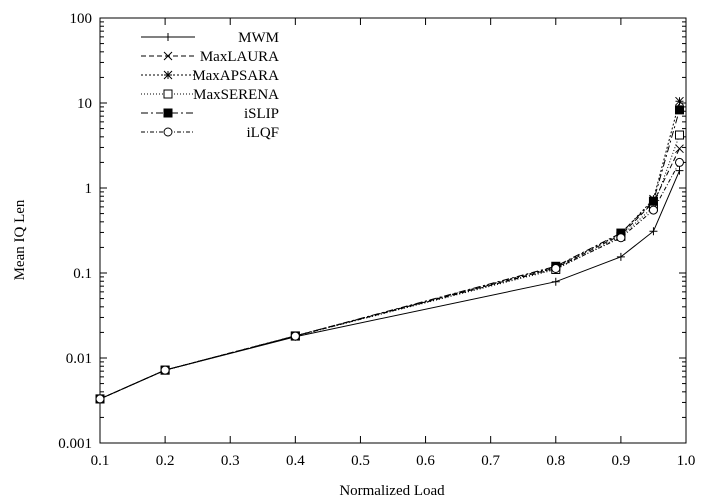 Image resolution: width=702 pixels, height=501 pixels. What do you see at coordinates (230, 461) in the screenshot?
I see `x-tick-label: 0.3` at bounding box center [230, 461].